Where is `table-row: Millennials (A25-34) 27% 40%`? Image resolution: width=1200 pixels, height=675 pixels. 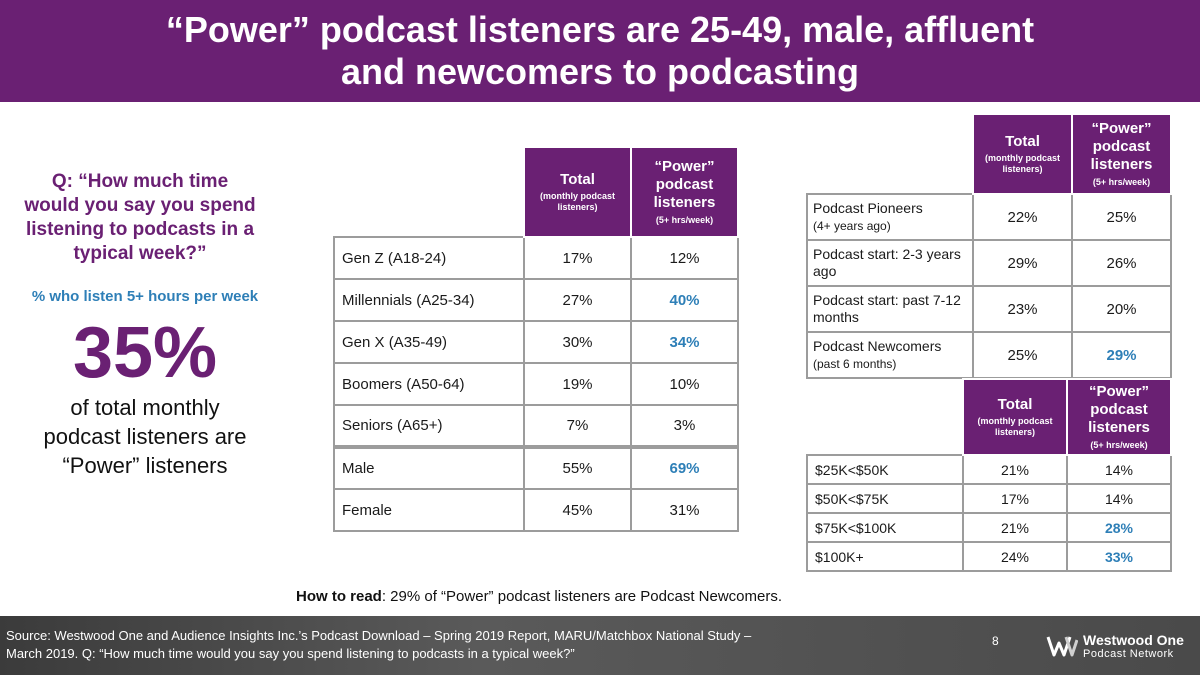 table-row: Millennials (A25-34) 27% 40% is located at coordinates (536, 300).